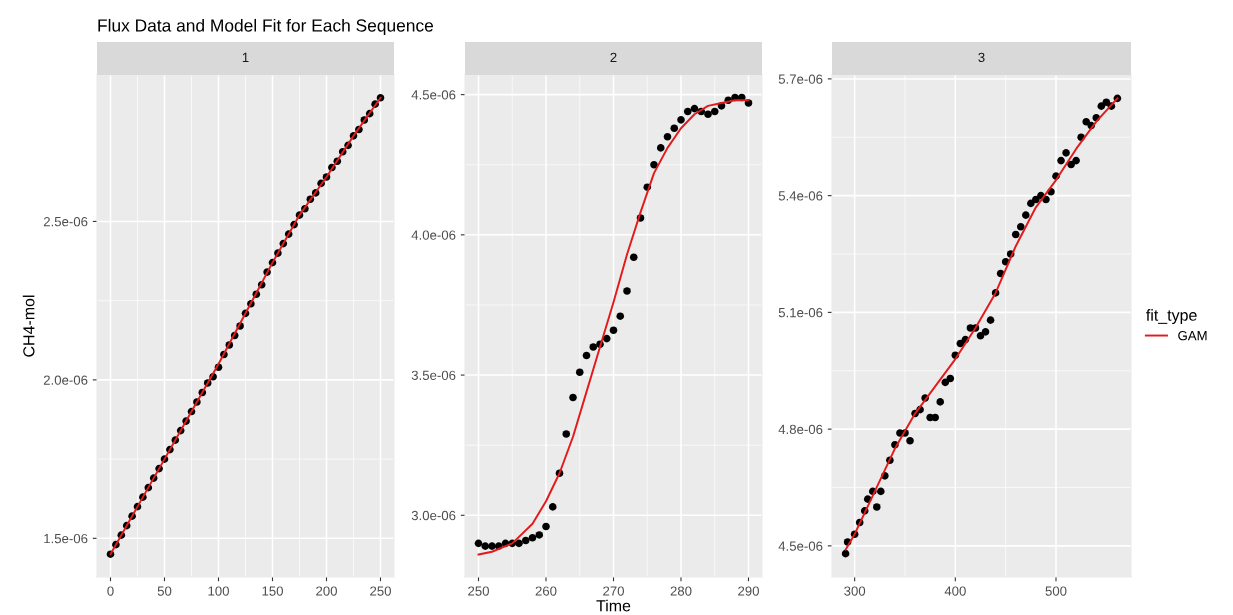 The height and width of the screenshot is (615, 1233). I want to click on y-tick-label: 3.0e-06, so click(433, 515).